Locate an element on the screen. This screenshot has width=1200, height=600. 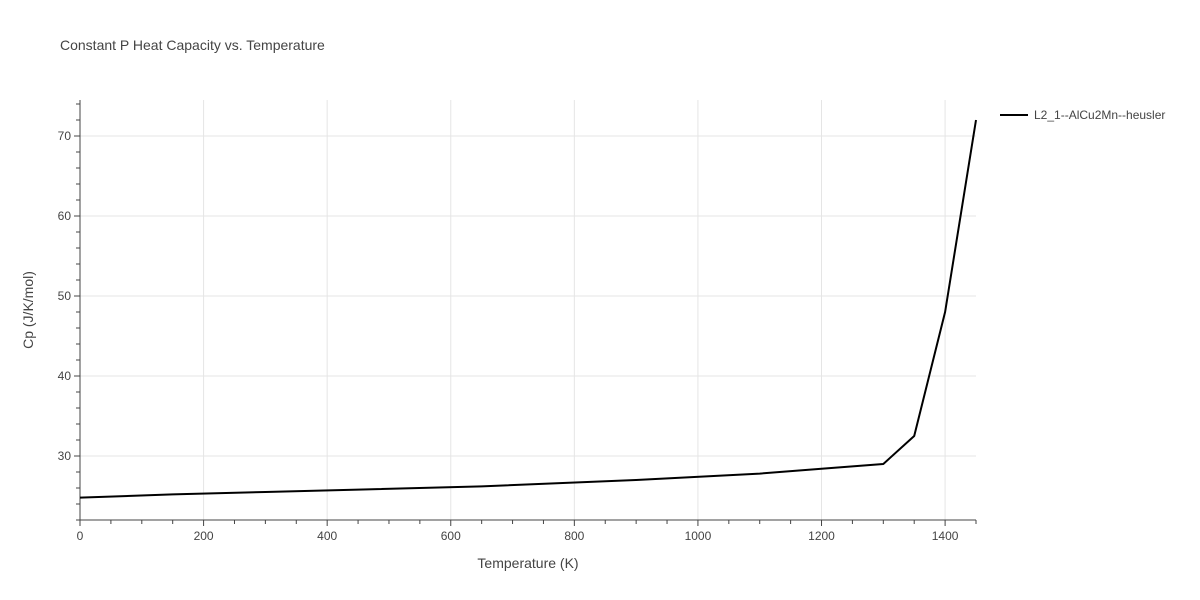
y-tick-labels: 30 40 50 60 70 is located at coordinates (65, 296).